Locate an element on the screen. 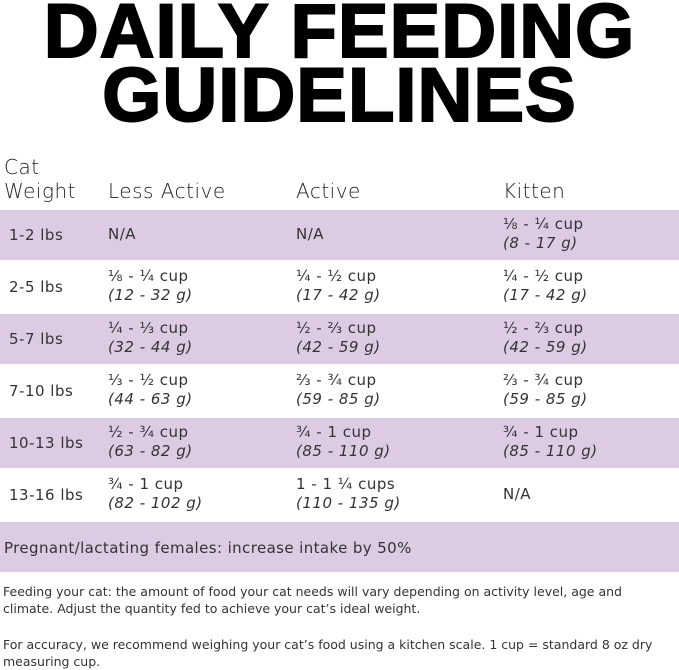 Image resolution: width=679 pixels, height=670 pixels. weight-cell: 13-16 lbs is located at coordinates (46, 495).